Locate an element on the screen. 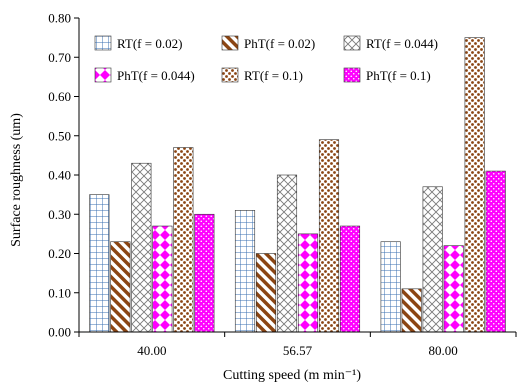 This screenshot has width=526, height=385. x-tick-label: 56.57 is located at coordinates (298, 350).